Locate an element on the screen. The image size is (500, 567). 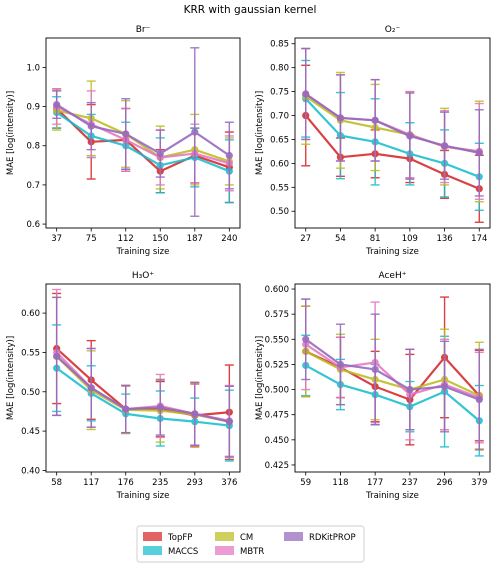
x-tick-label: 81 is located at coordinates (375, 239).